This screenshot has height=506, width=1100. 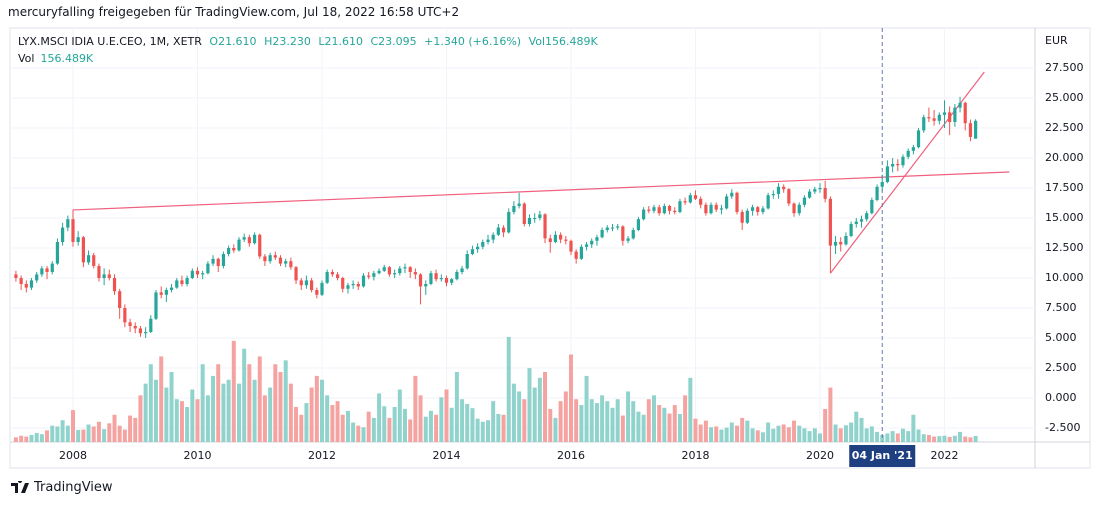 What do you see at coordinates (473, 41) in the screenshot?
I see `legend-change: +1.340 (+6.16%)` at bounding box center [473, 41].